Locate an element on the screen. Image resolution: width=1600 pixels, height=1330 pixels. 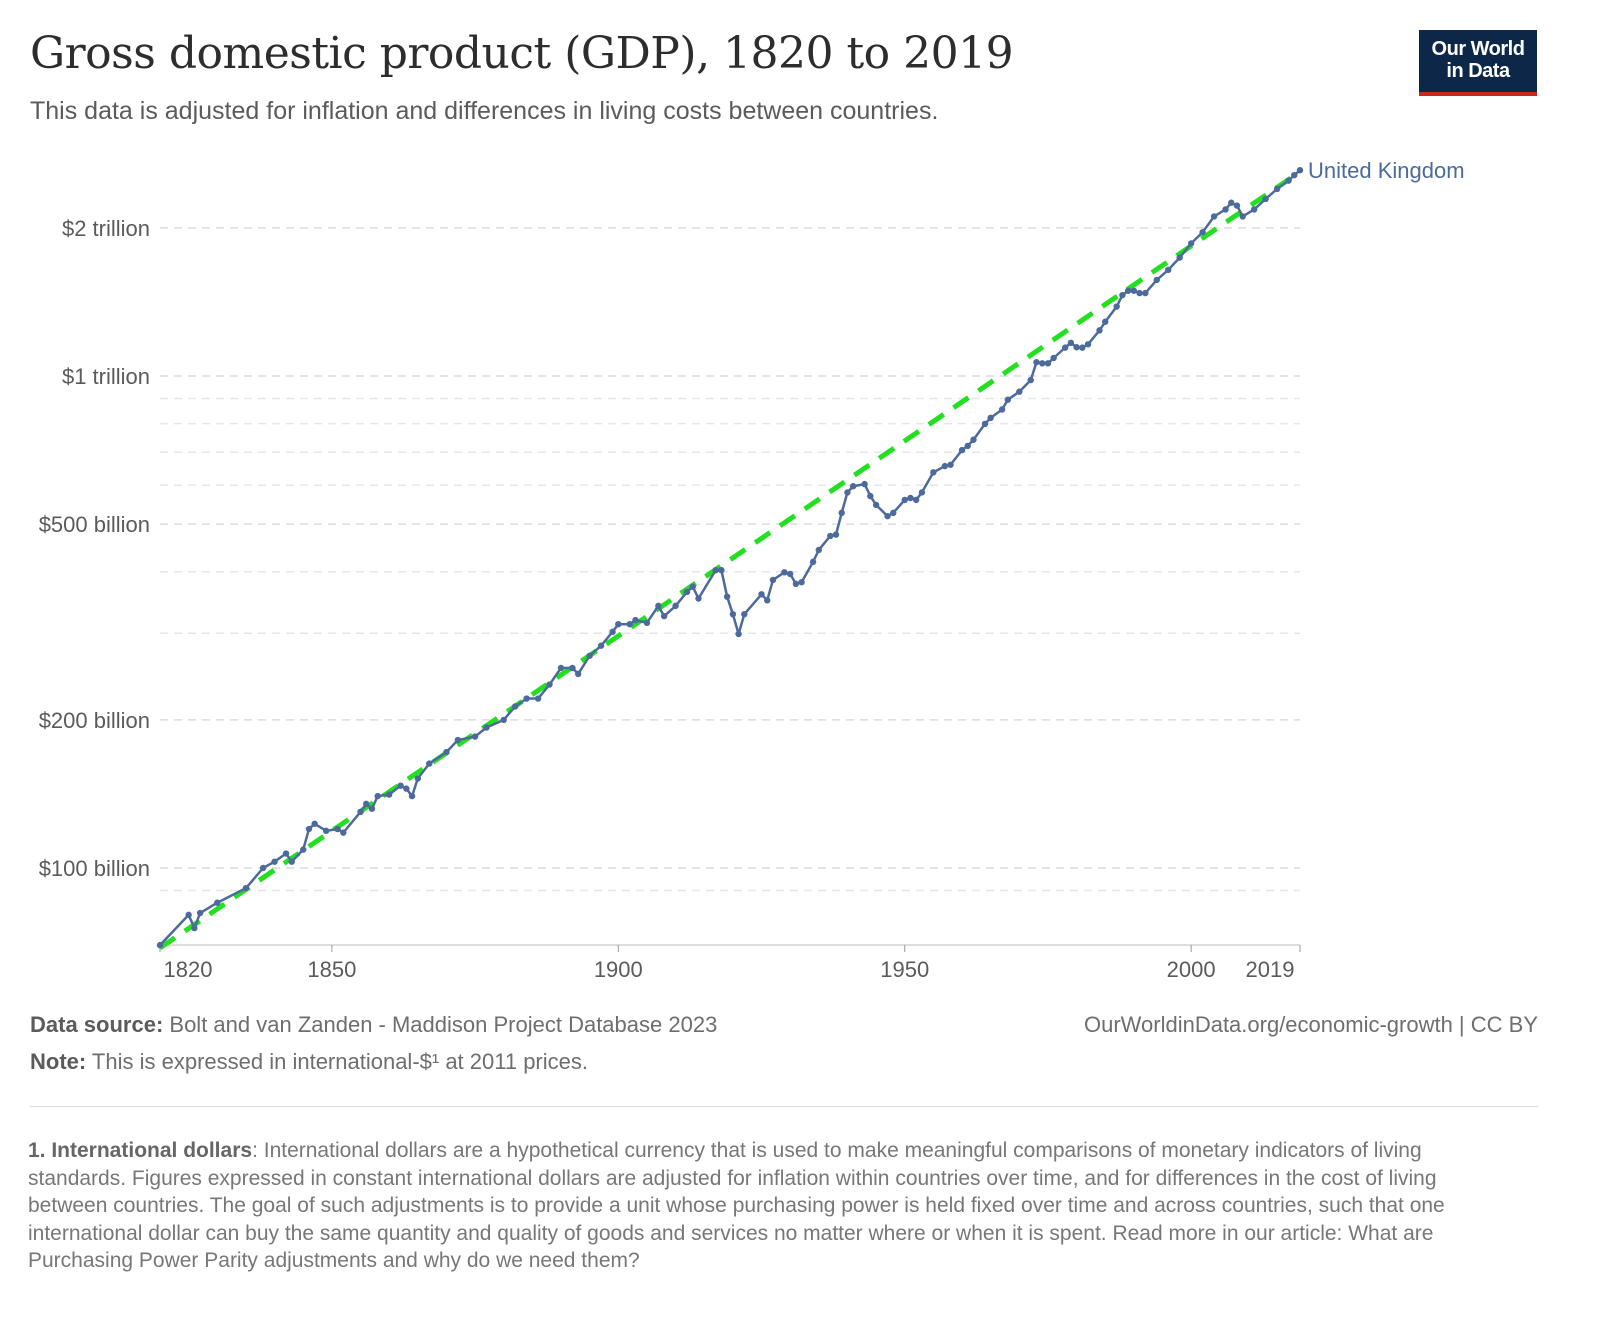
owid-logo: Our World in Data is located at coordinates (1478, 63).